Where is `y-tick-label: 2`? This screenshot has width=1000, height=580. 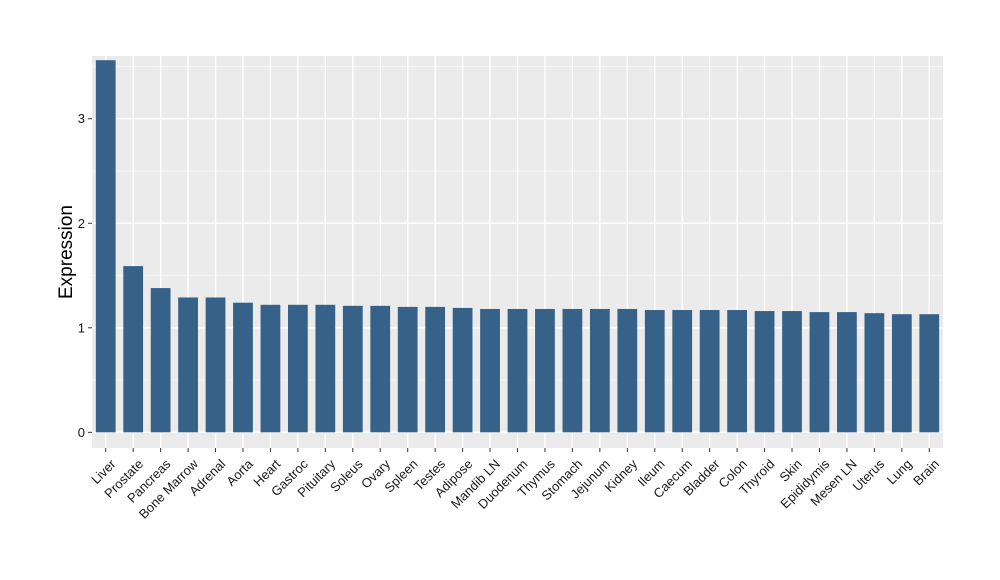 y-tick-label: 2 is located at coordinates (81, 223).